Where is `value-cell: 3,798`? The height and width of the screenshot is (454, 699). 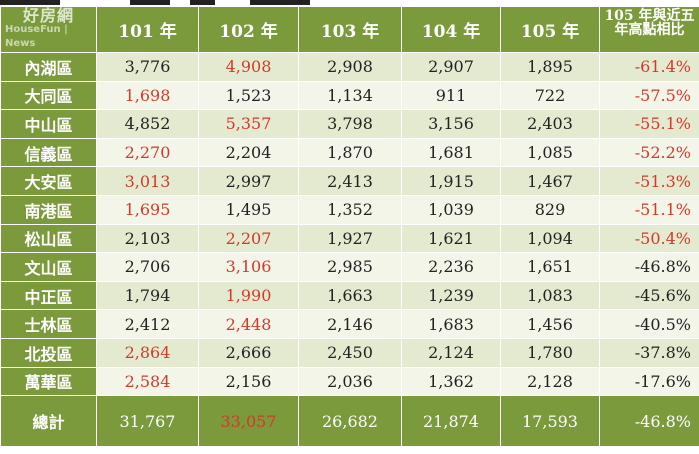 value-cell: 3,798 is located at coordinates (350, 124).